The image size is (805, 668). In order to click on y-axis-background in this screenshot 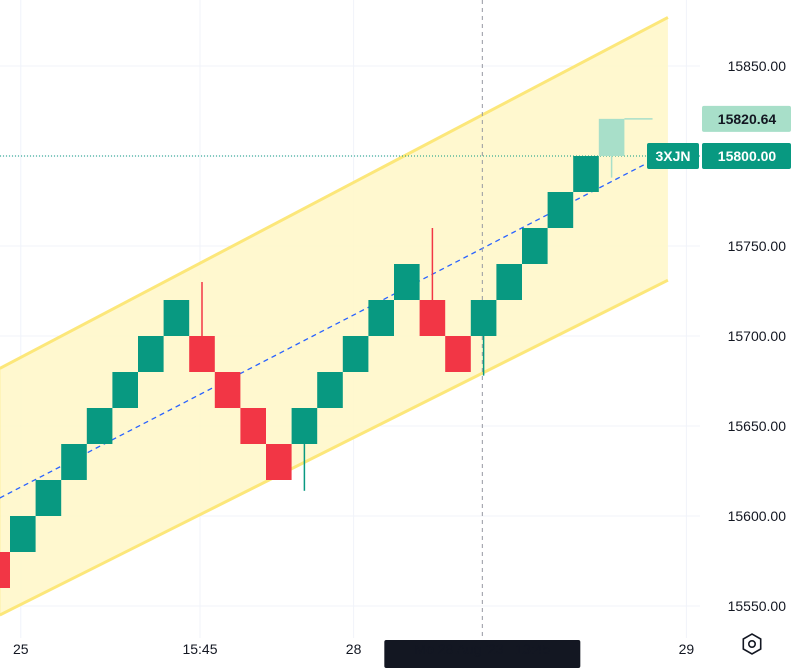, I will do `click(752, 319)`.